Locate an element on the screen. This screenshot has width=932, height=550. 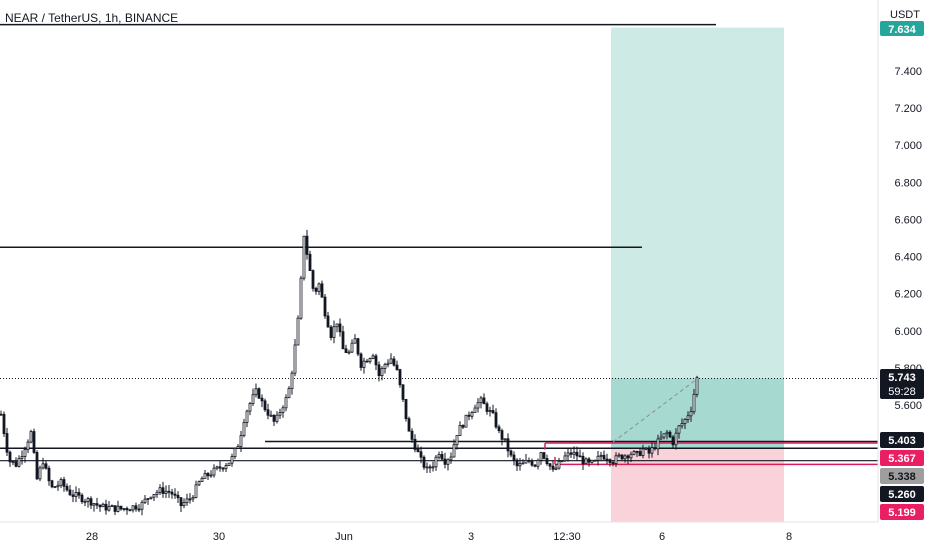
level-badge-4: 5.260 is located at coordinates (902, 494).